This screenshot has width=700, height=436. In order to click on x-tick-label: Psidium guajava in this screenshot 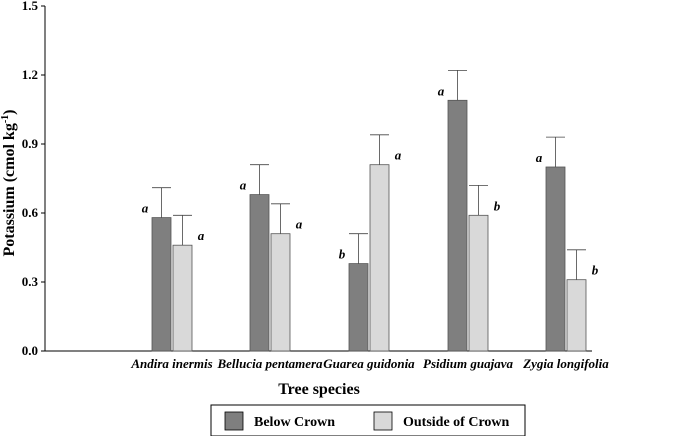, I will do `click(468, 363)`.